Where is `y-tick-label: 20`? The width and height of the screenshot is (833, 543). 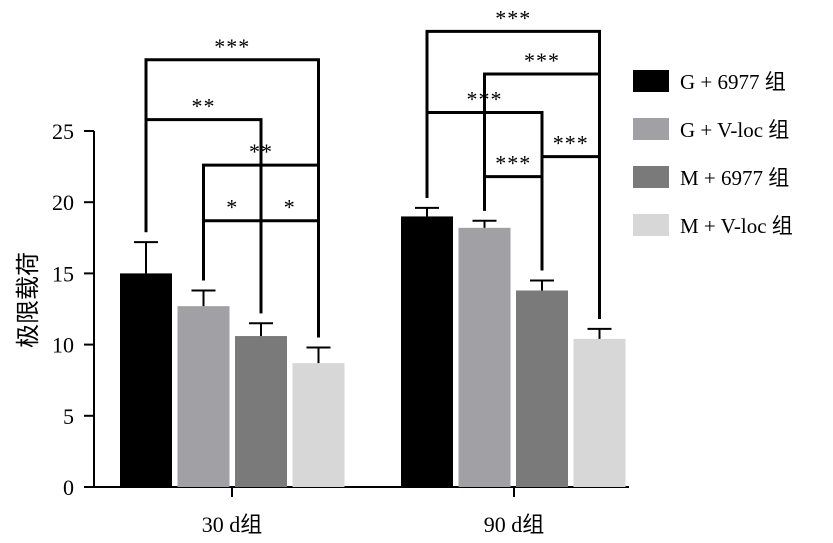
y-tick-label: 20 is located at coordinates (63, 202).